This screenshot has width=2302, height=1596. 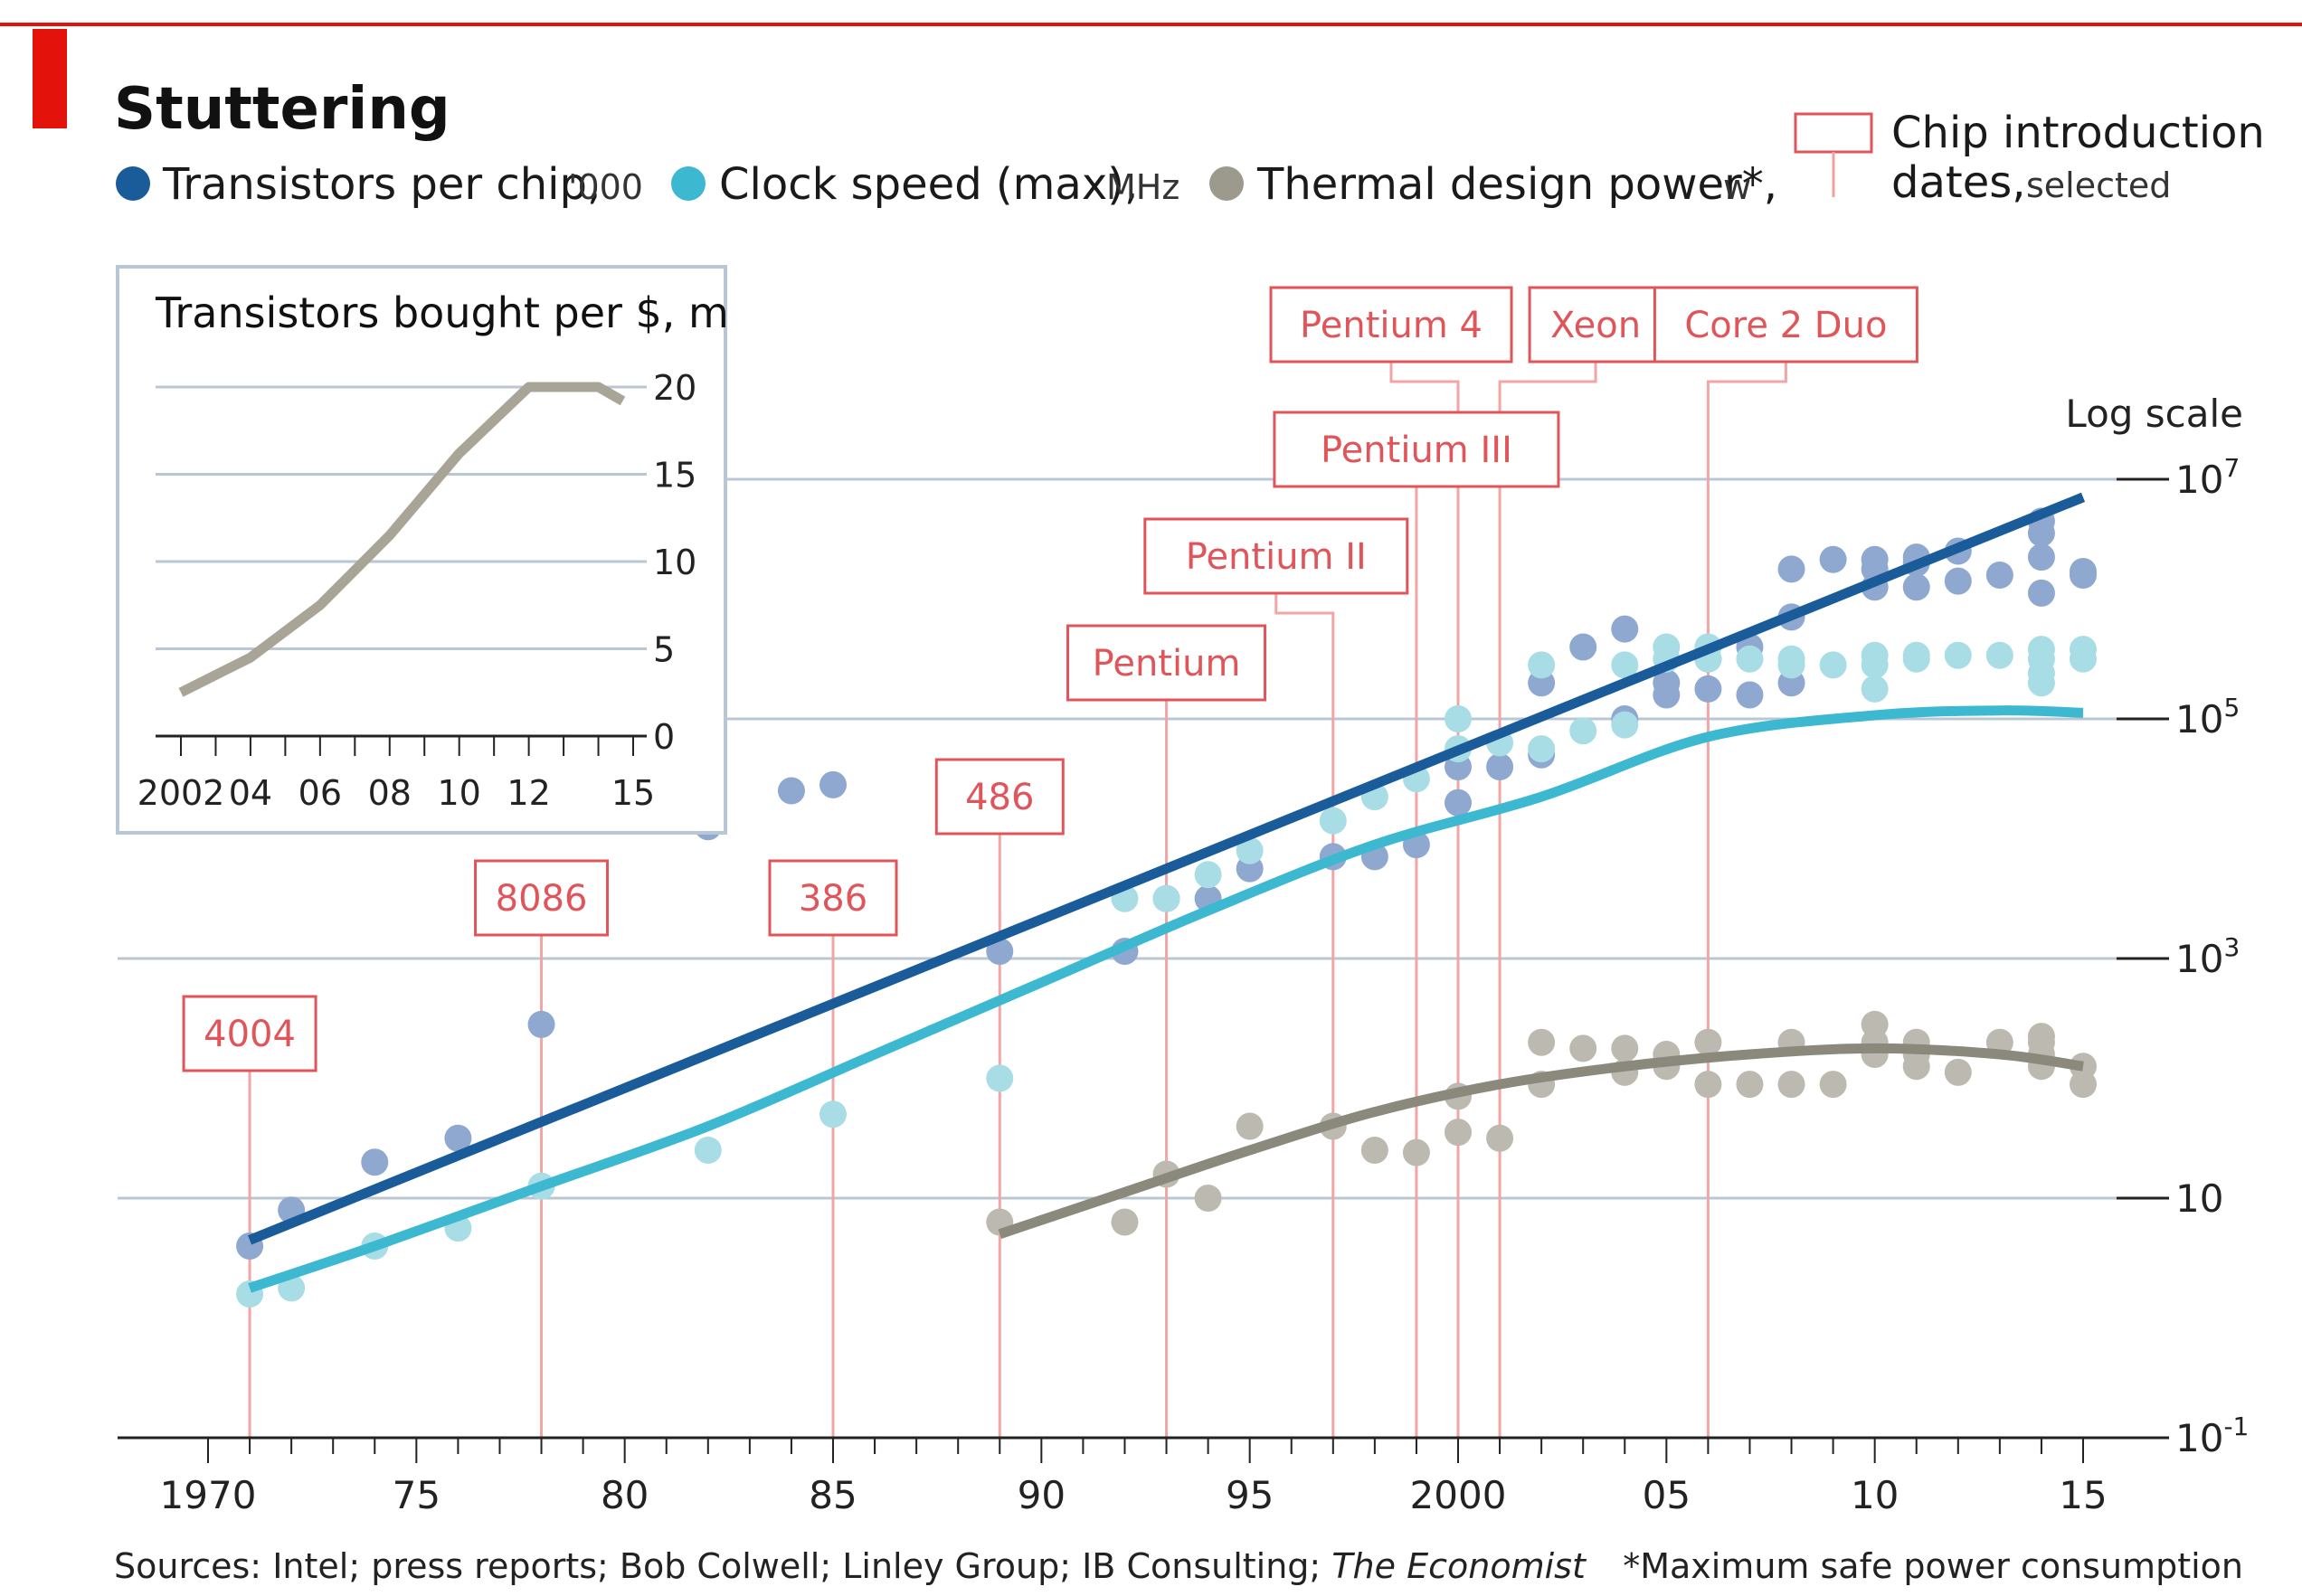 I want to click on x-axis: 1970 75 80 85 90 95 2000 05 10 15, so click(x=1143, y=1477).